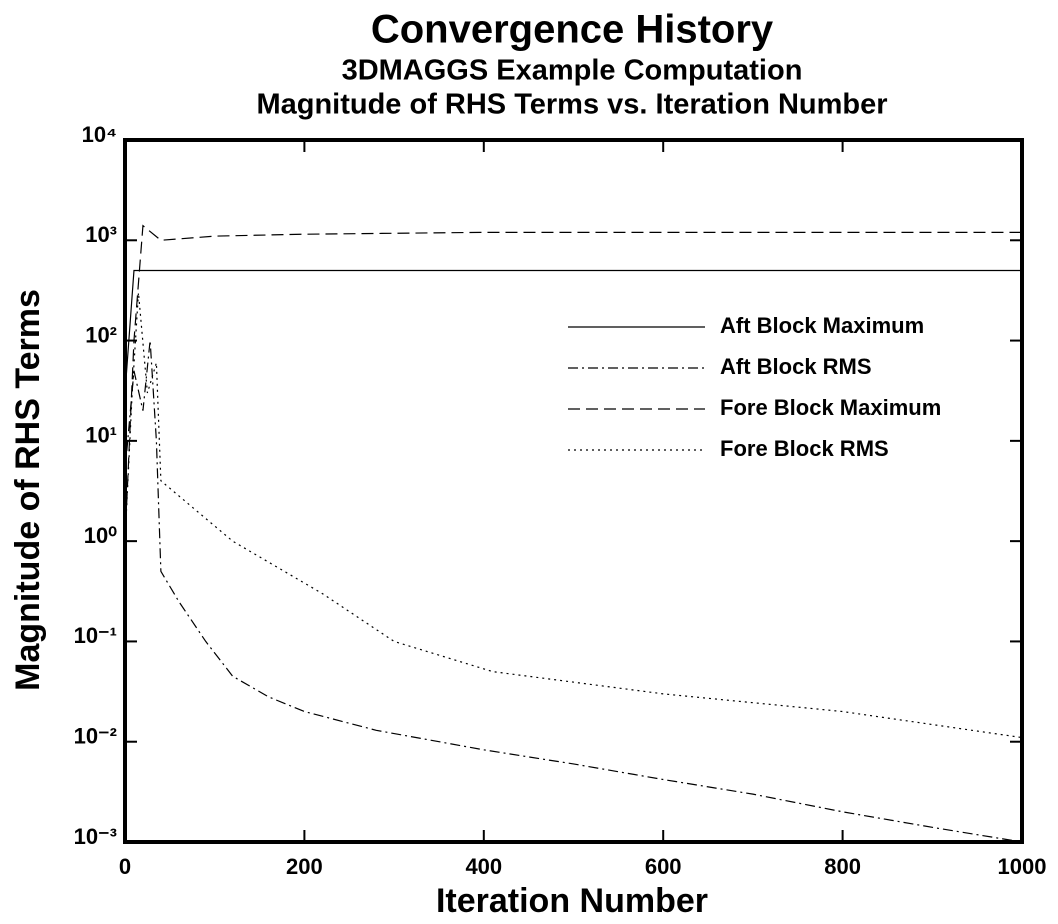 Image resolution: width=1058 pixels, height=924 pixels. I want to click on x-tick-label: 400, so click(483, 866).